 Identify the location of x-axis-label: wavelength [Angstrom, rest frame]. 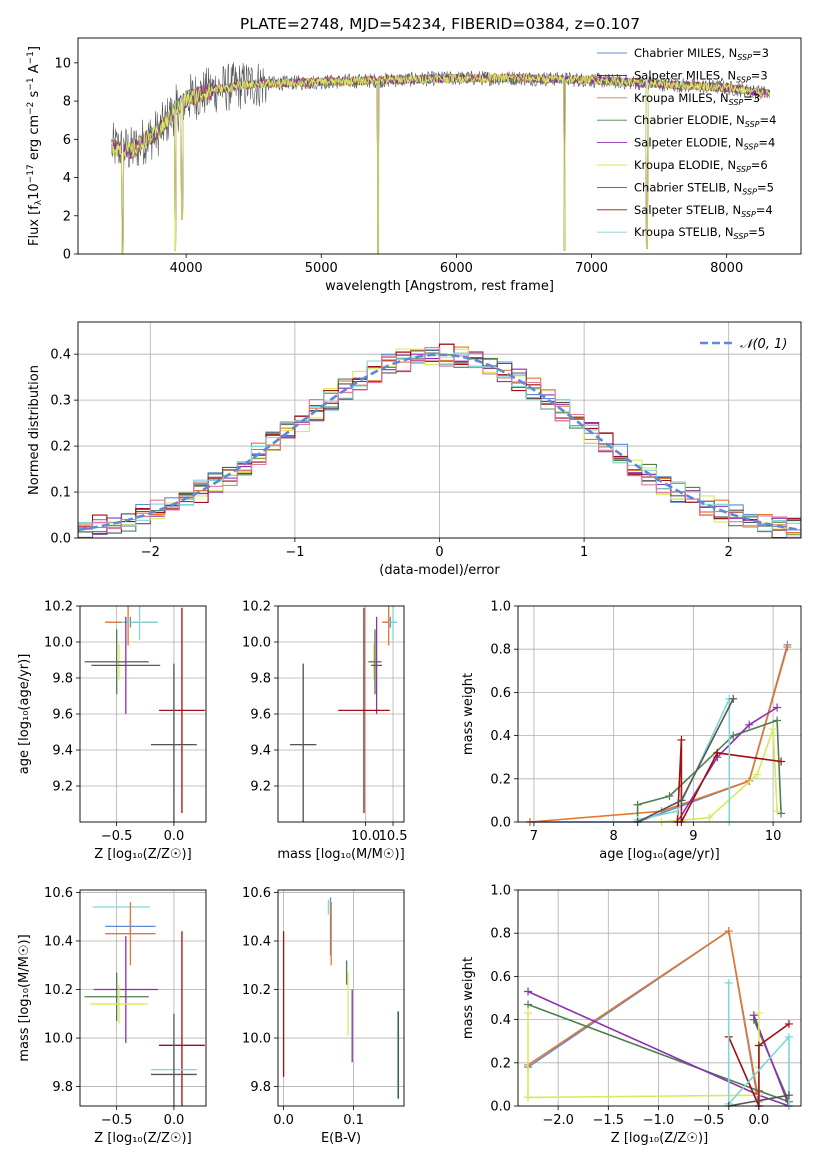
(439, 286).